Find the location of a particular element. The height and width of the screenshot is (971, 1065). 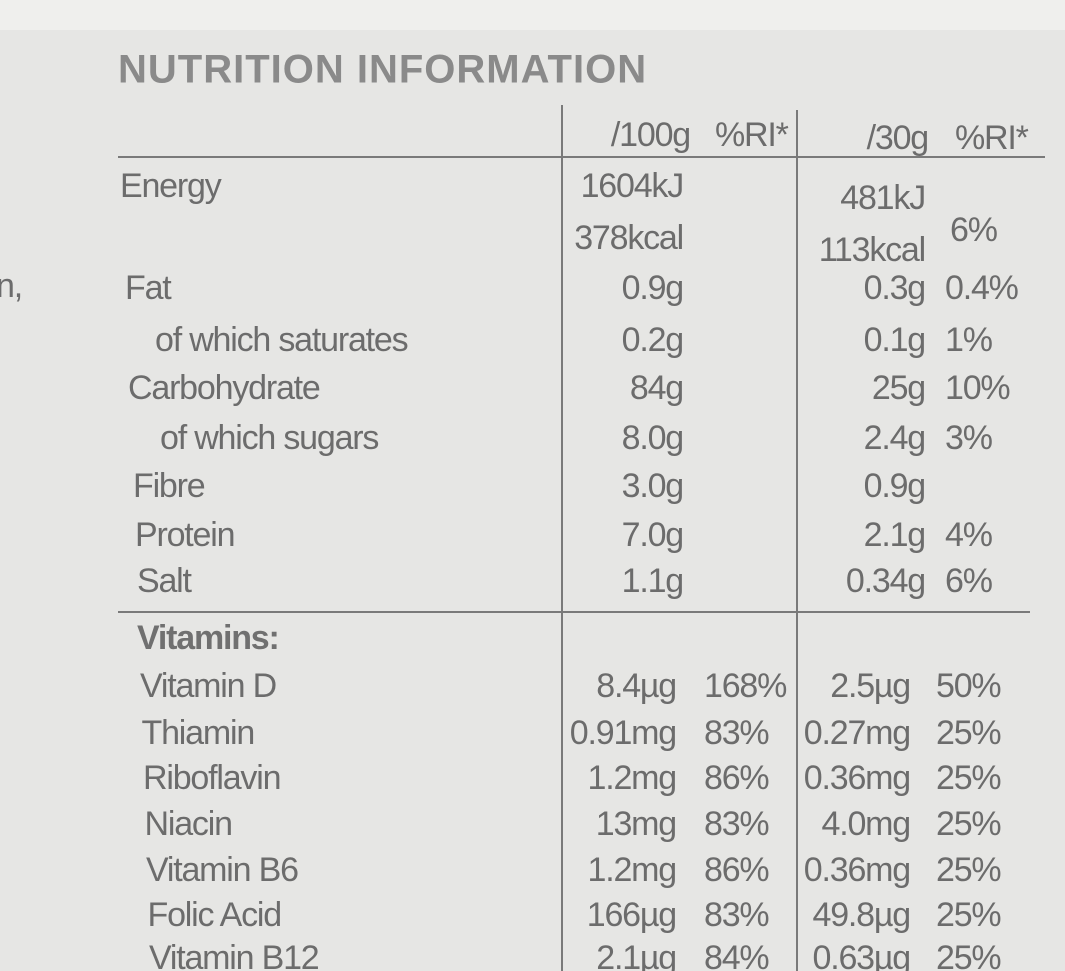

per-30g: 4.0mg is located at coordinates (866, 824).